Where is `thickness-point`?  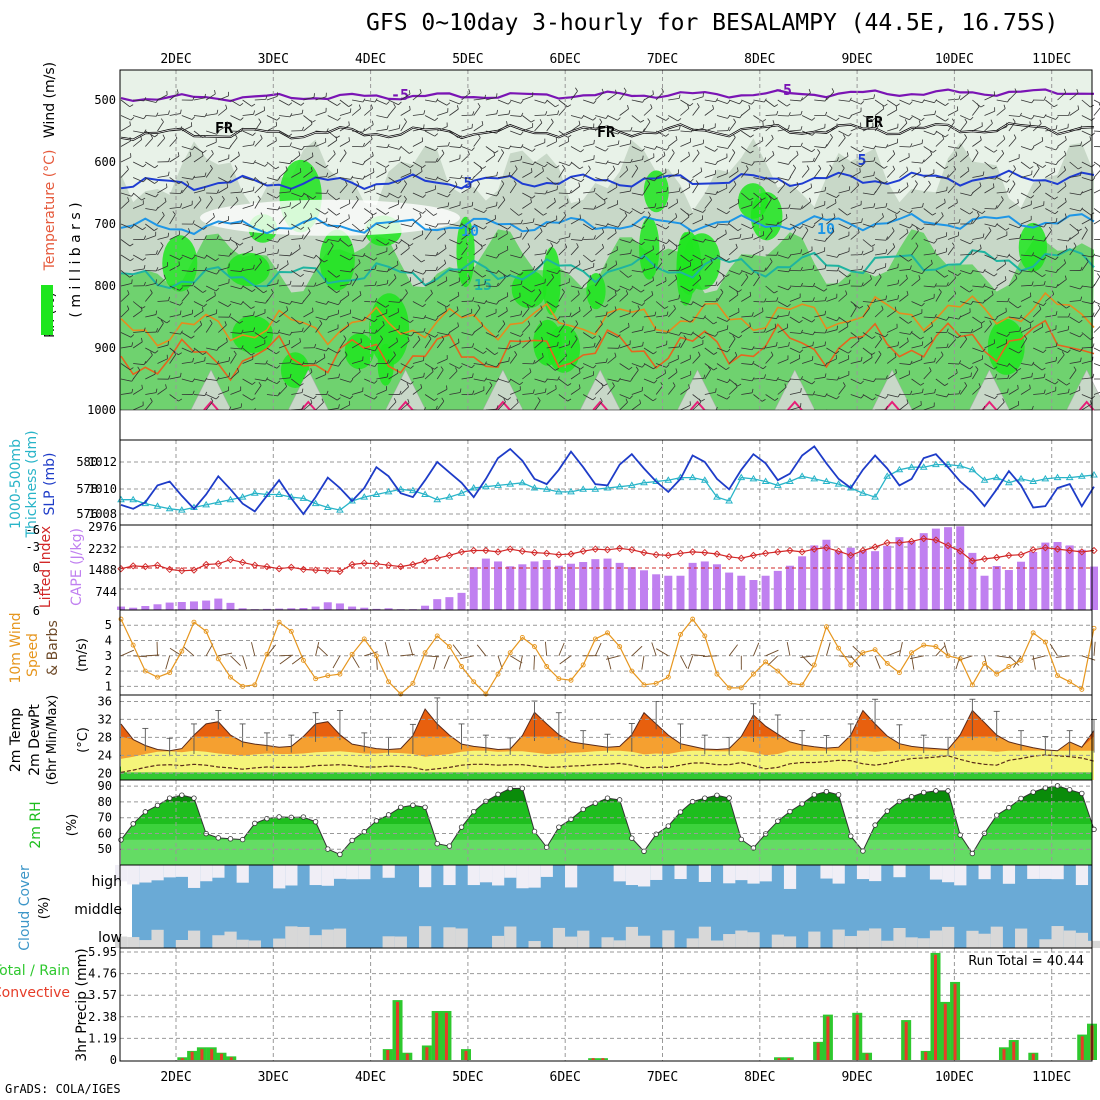 thickness-point is located at coordinates (558, 491).